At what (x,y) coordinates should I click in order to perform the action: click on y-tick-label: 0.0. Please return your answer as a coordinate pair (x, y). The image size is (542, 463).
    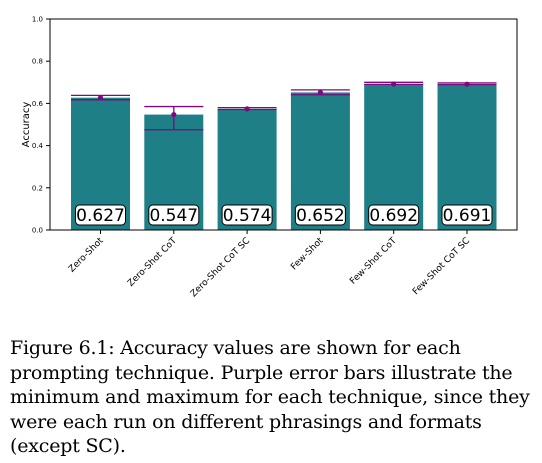
    Looking at the image, I should click on (37, 231).